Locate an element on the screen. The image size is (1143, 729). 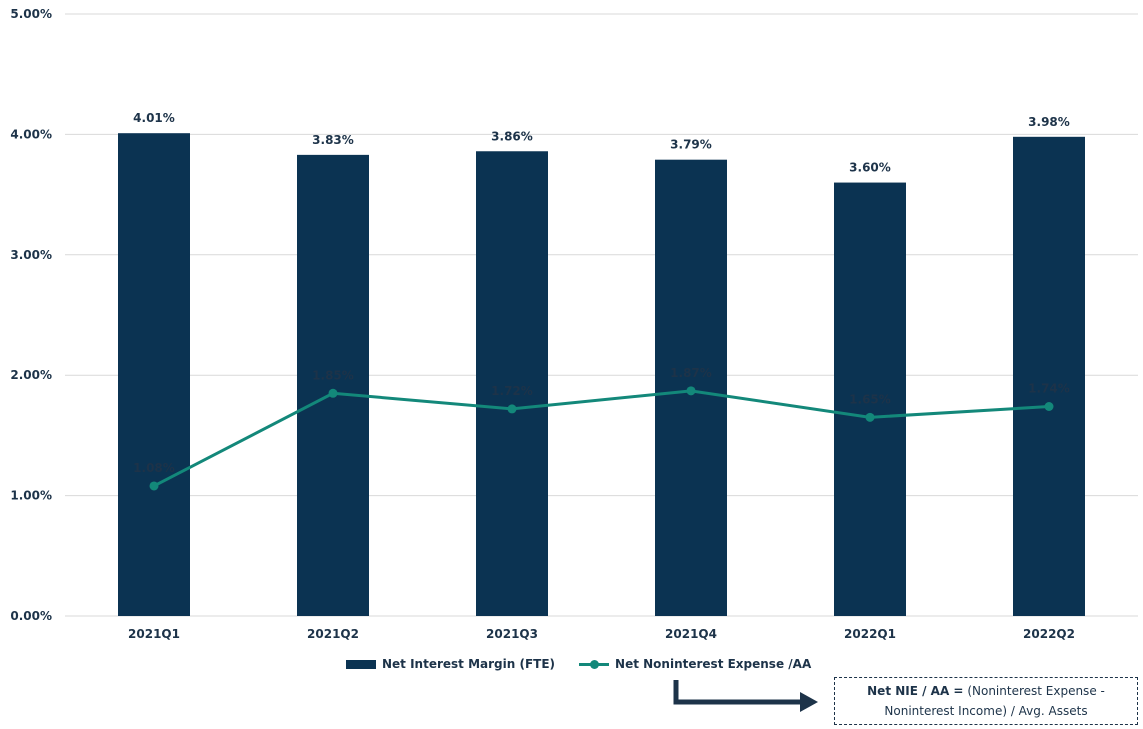
bar-data-label: 4.01% is located at coordinates (154, 118).